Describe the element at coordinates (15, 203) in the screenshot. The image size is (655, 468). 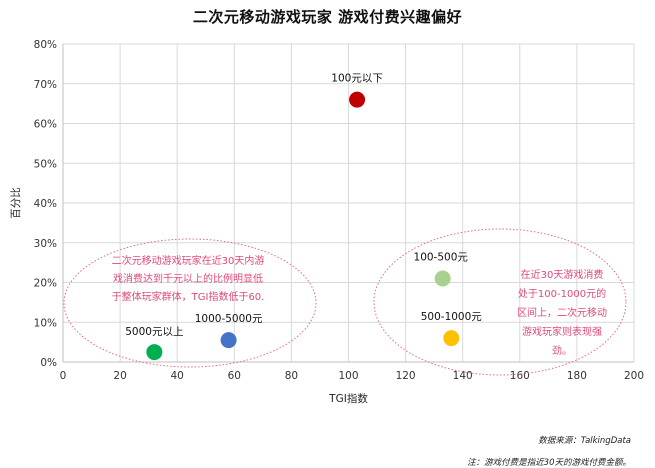
I see `y-axis-title: 百分比` at that location.